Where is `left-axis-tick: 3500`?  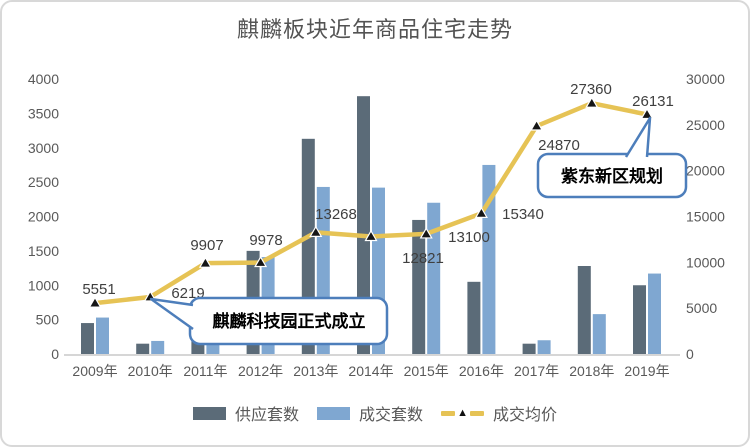 left-axis-tick: 3500 is located at coordinates (43, 113).